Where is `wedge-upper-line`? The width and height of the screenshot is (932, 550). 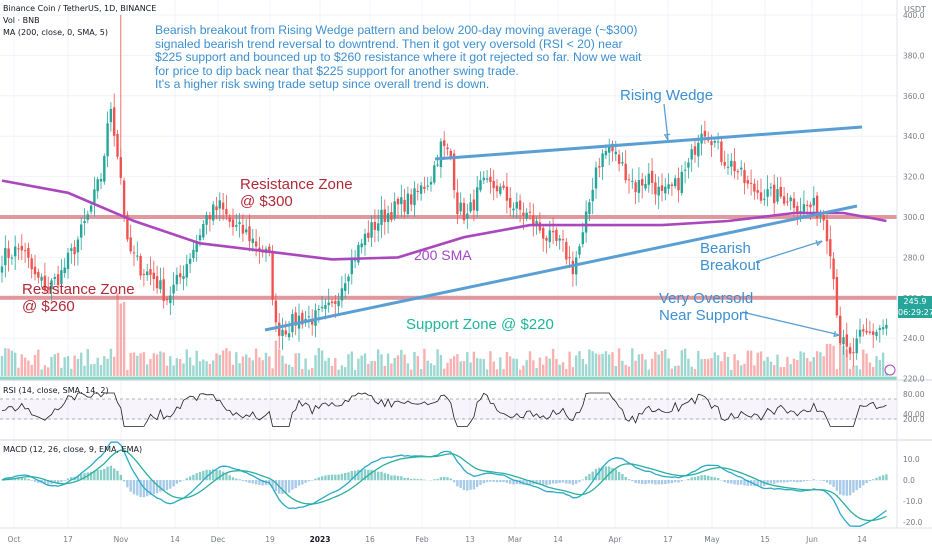 wedge-upper-line is located at coordinates (648, 143).